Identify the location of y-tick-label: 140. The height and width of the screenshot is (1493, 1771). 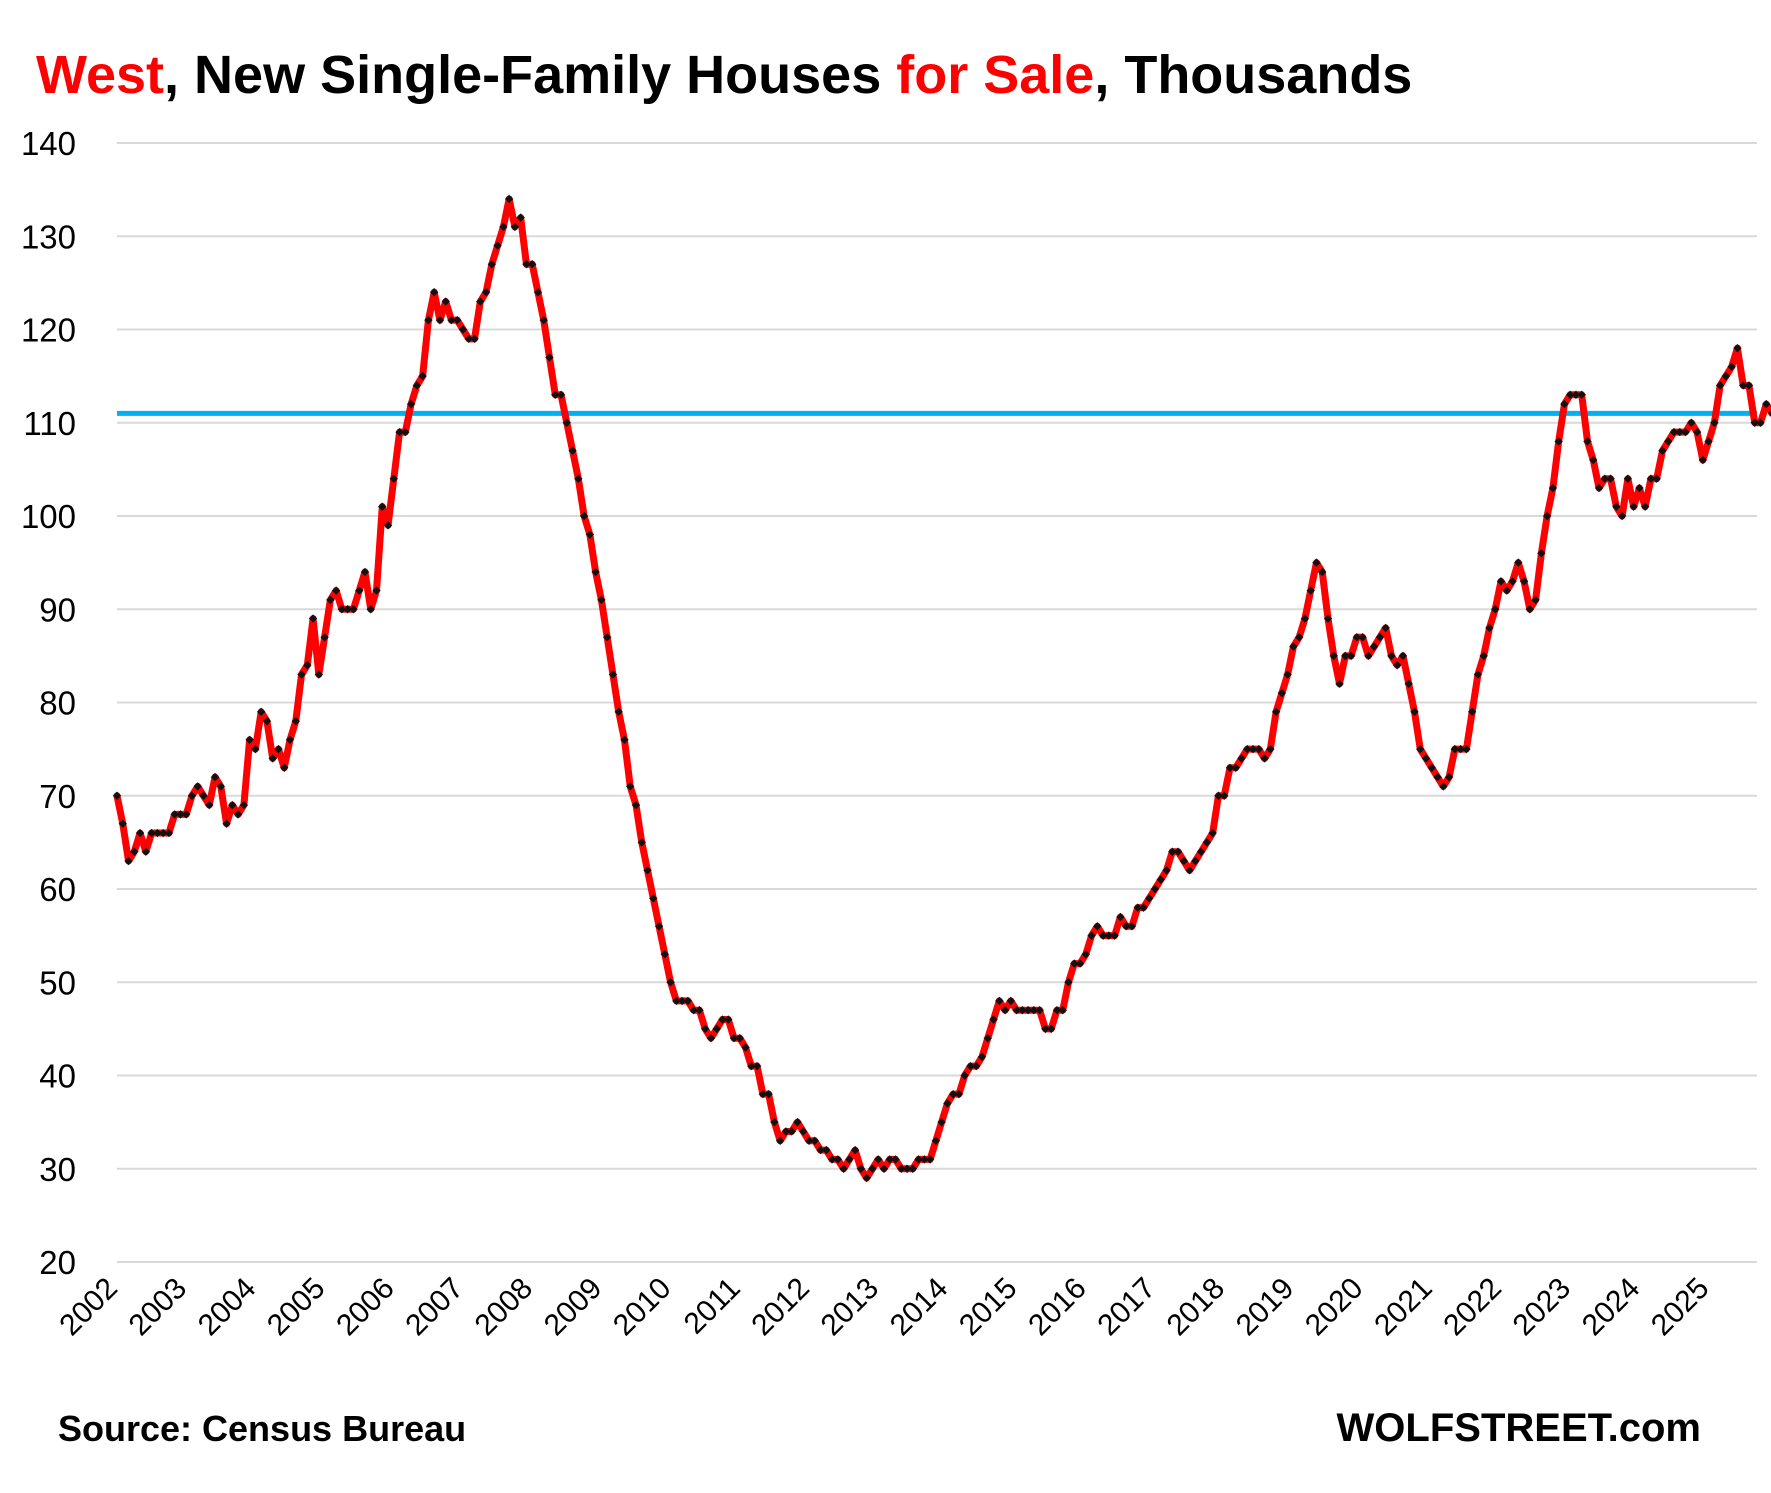
(48, 143).